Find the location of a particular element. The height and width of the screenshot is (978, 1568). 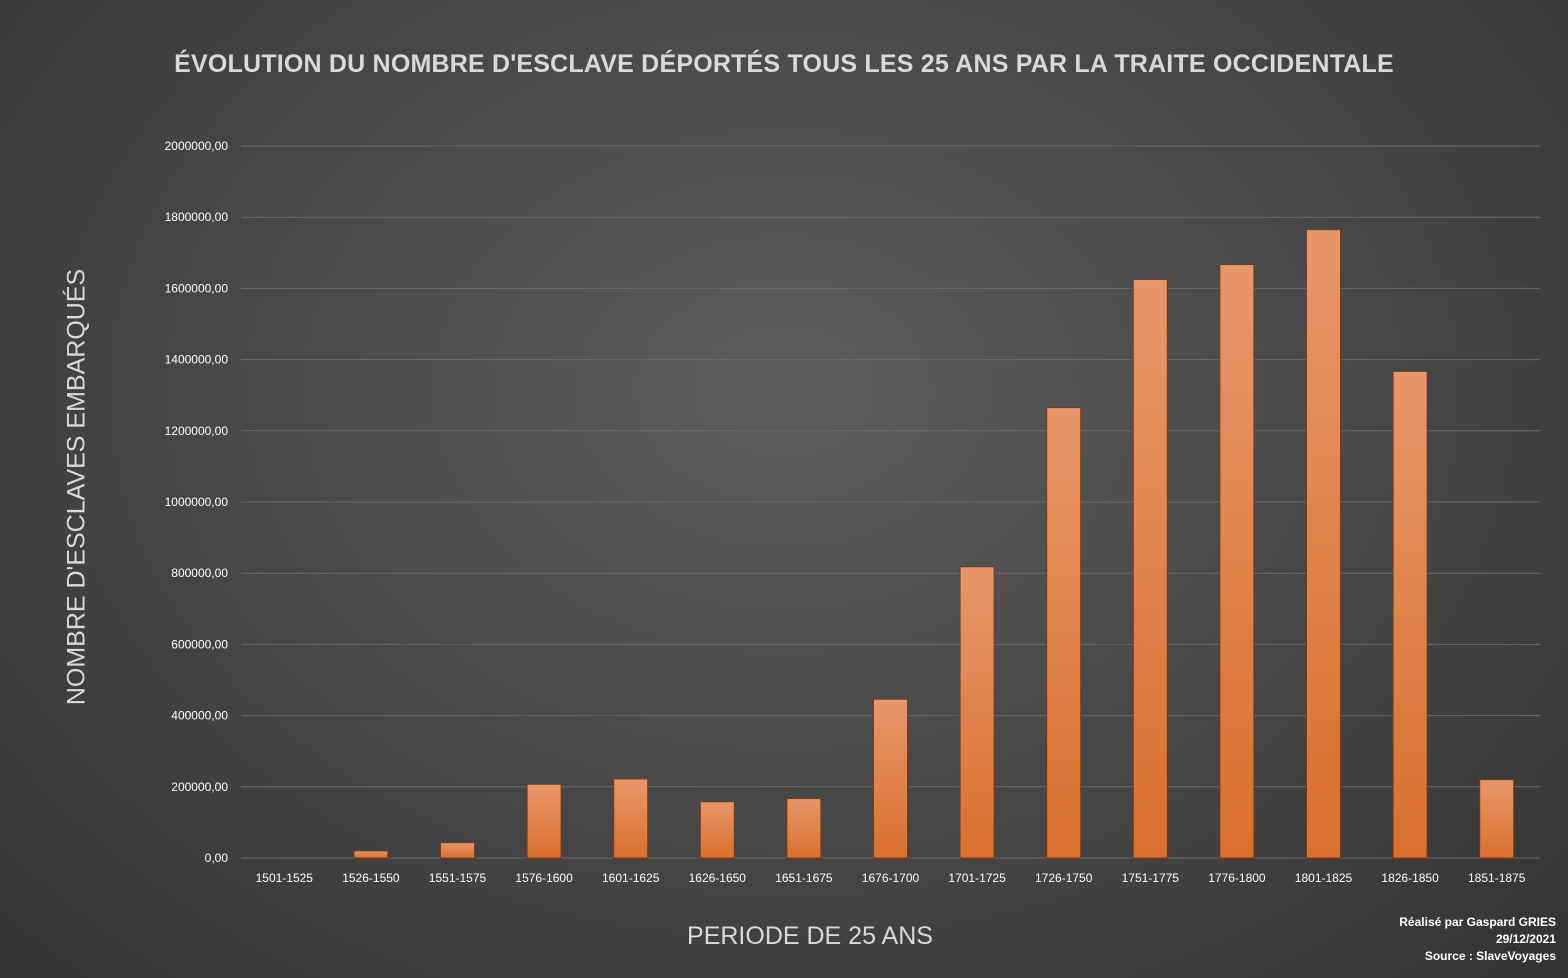

x-tick-label: 1826-1850 is located at coordinates (1410, 878).